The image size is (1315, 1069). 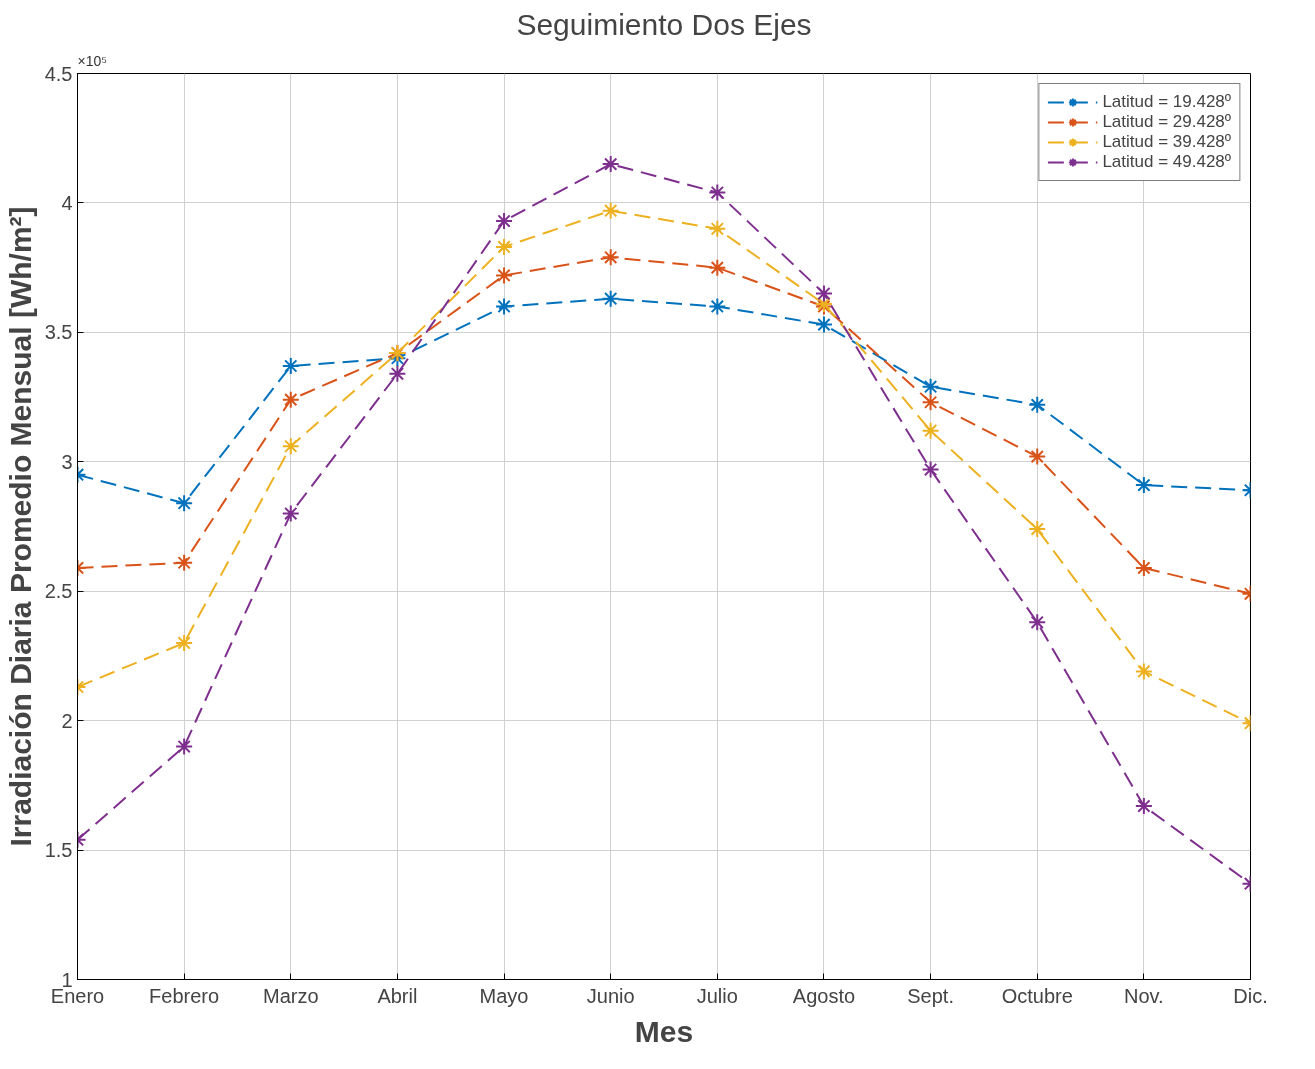 I want to click on legend-label: Latitud = 49.428º, so click(x=1166, y=162).